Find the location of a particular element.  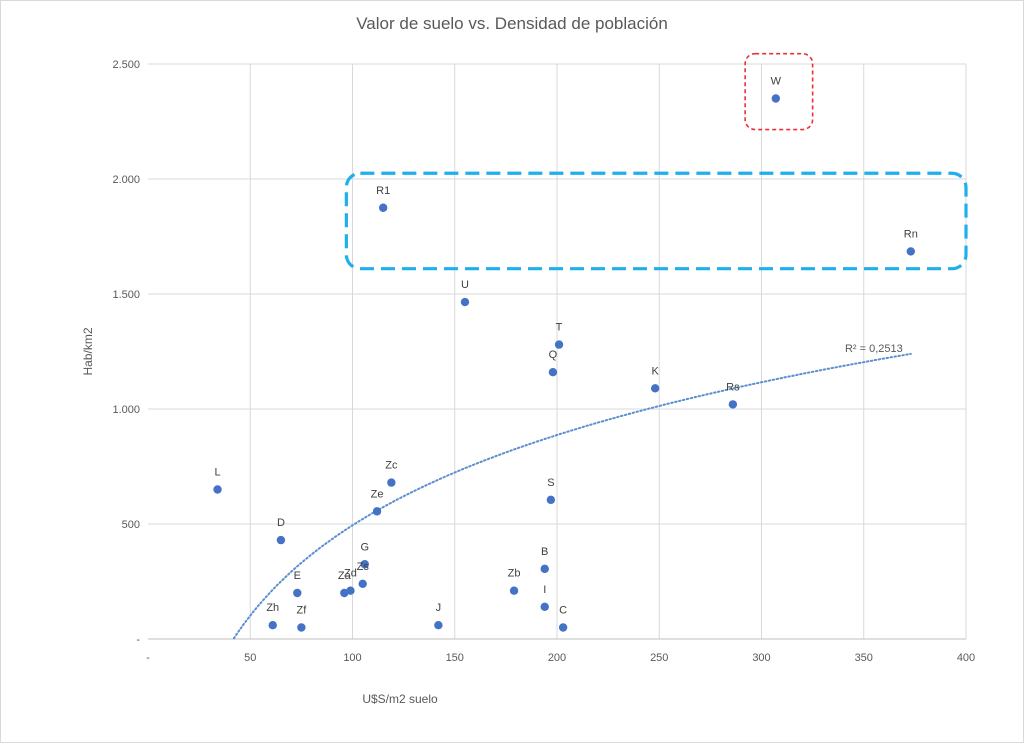

data-point-label: Zb is located at coordinates (514, 574).